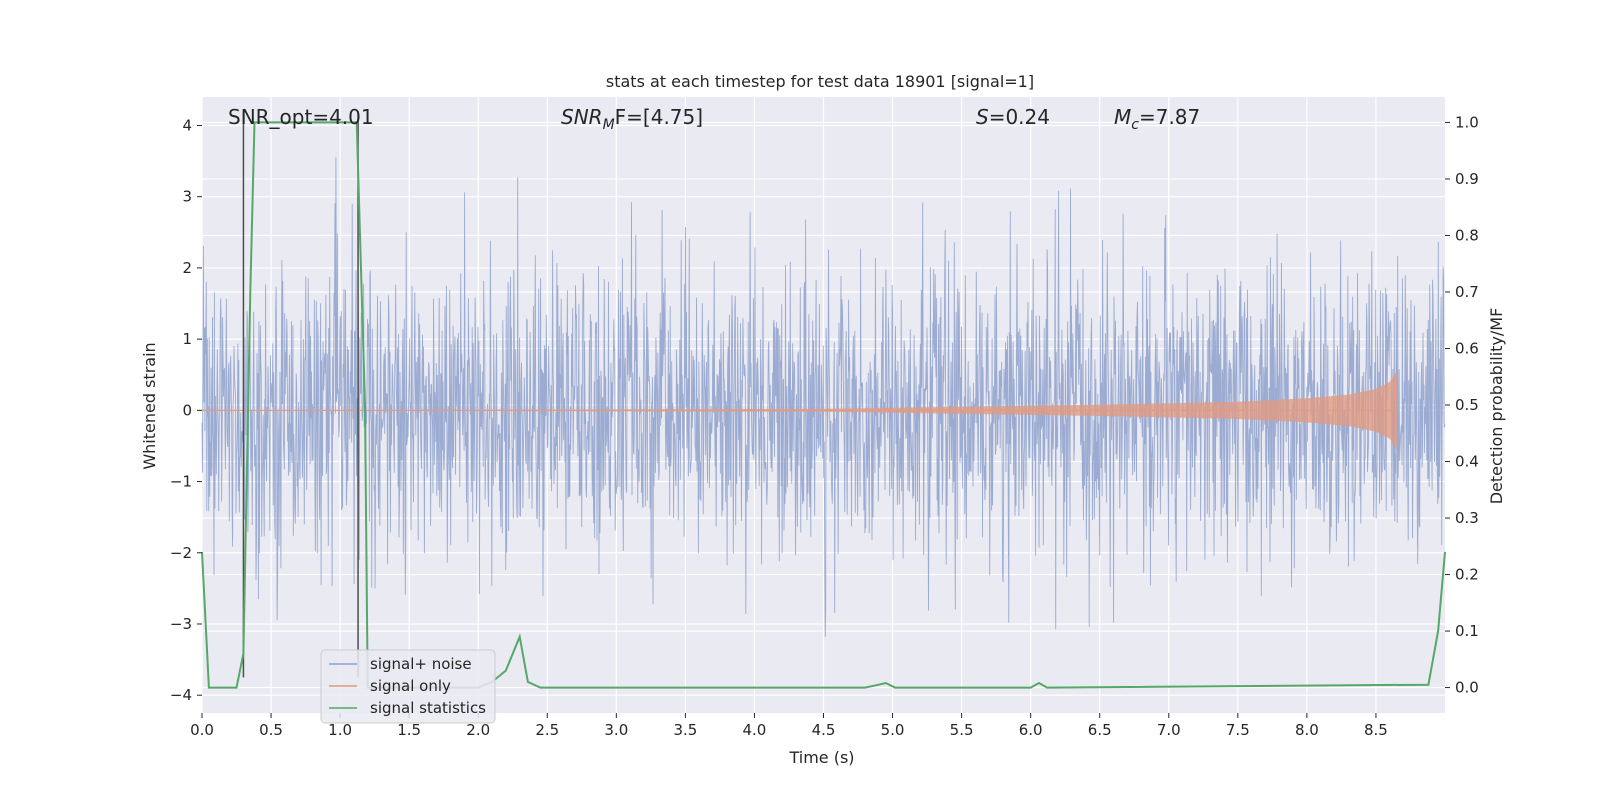  I want to click on x-axis-label: Time (s), so click(821, 757).